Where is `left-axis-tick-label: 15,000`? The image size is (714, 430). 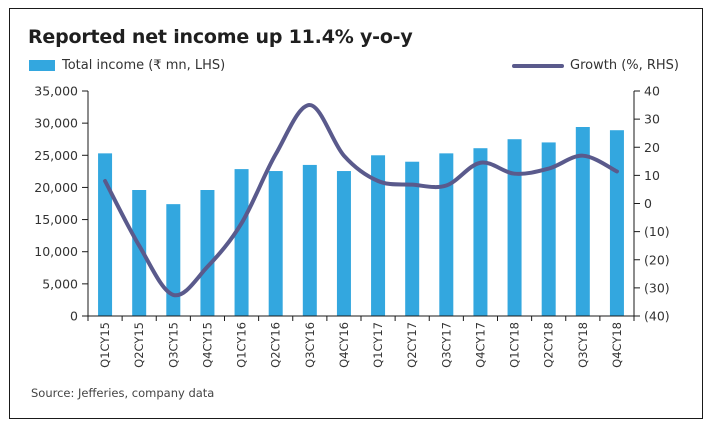
left-axis-tick-label: 15,000 is located at coordinates (56, 219).